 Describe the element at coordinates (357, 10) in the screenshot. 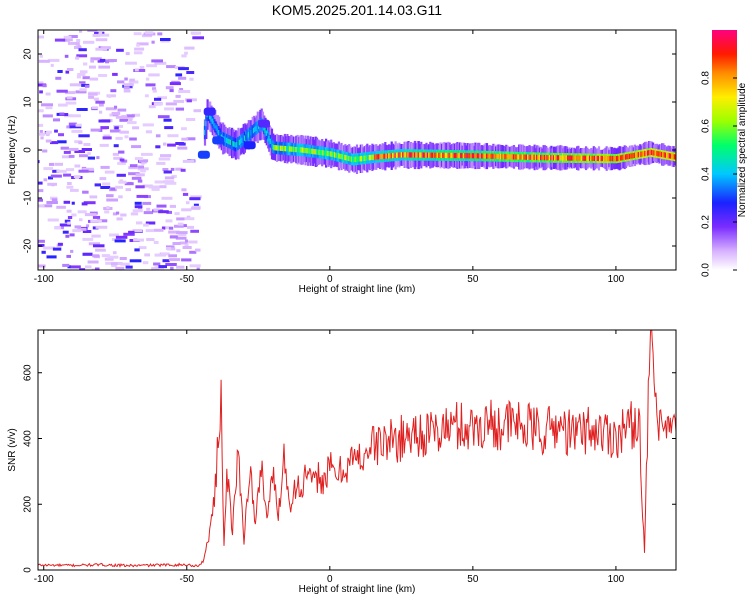

I see `figure-title: KOM5.2025.201.14.03.G11` at that location.